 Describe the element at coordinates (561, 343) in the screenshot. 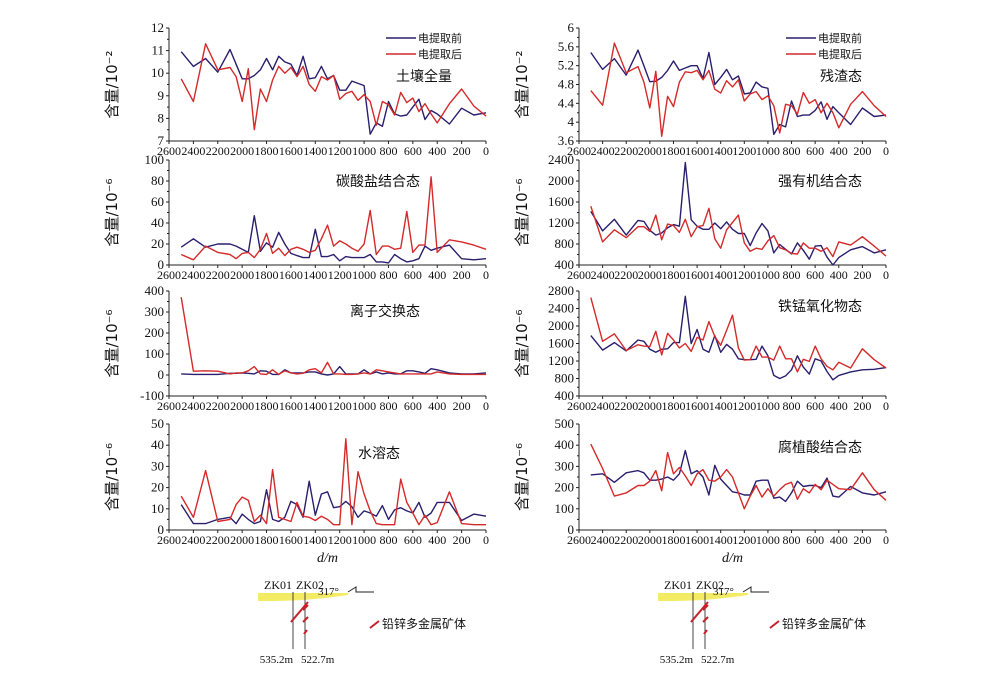

I see `y-tick-label: 1600` at that location.